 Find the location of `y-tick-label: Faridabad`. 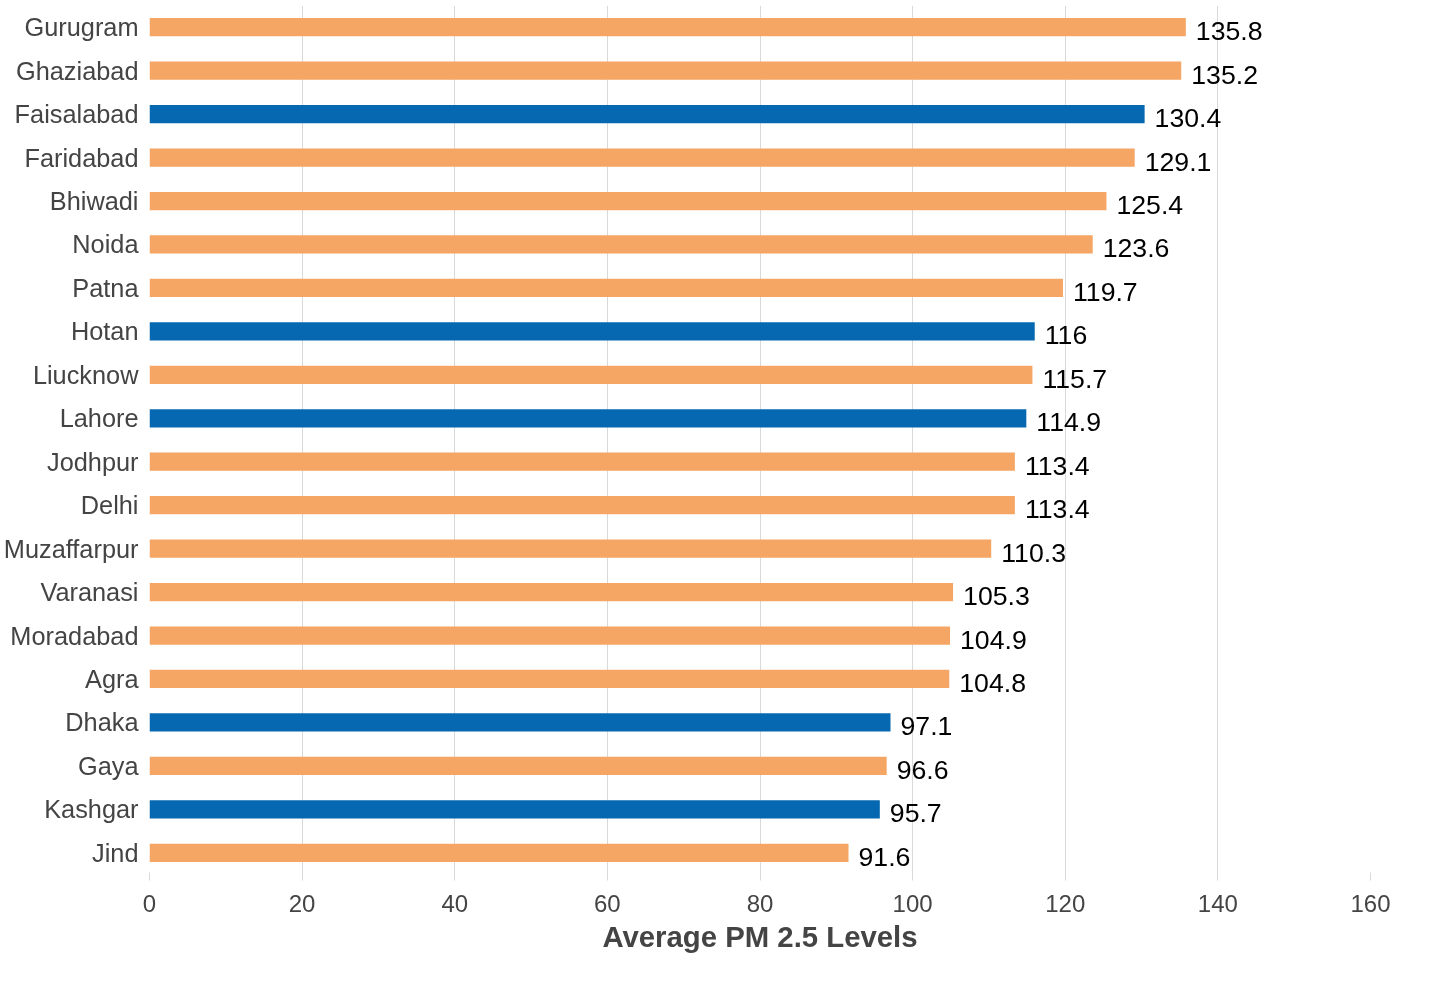

y-tick-label: Faridabad is located at coordinates (81, 157).